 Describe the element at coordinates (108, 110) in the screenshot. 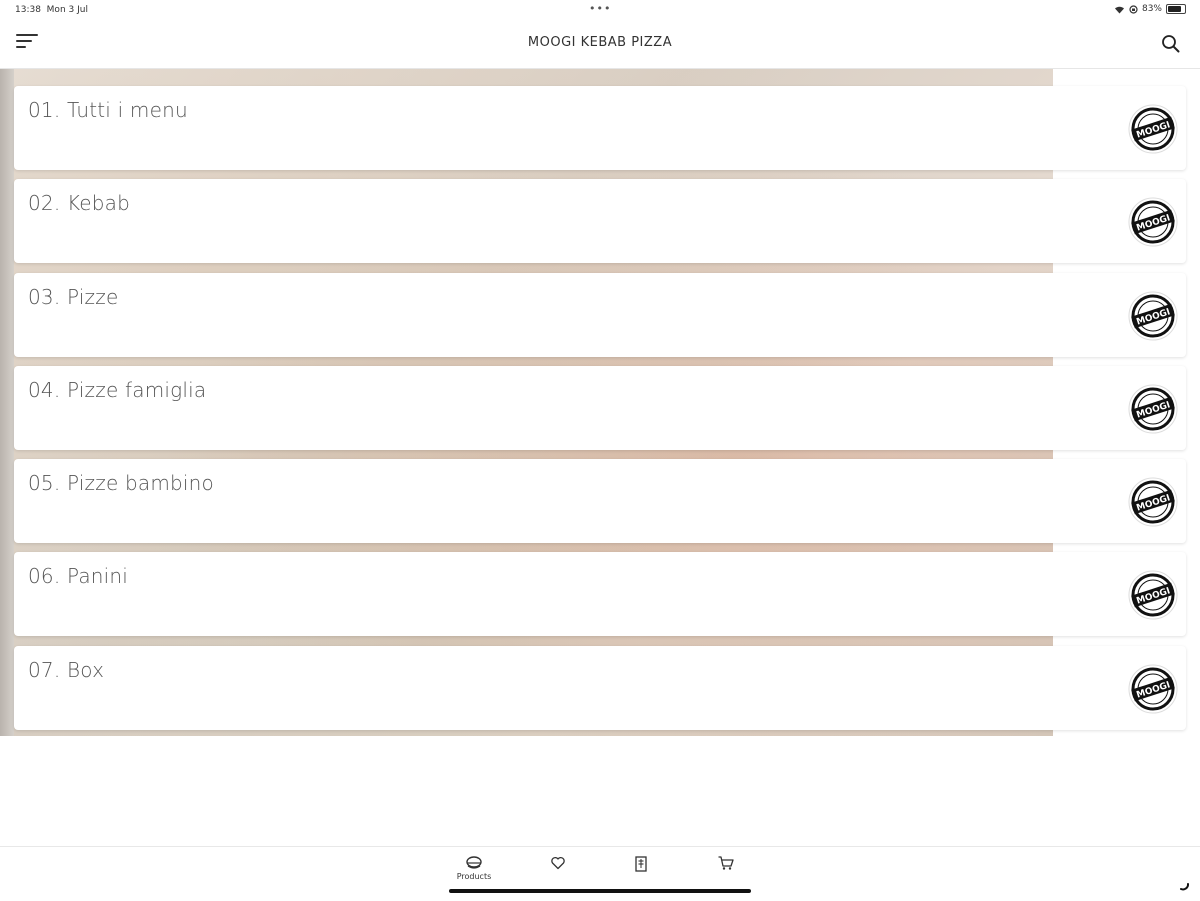

I see `category-label: 01. Tutti i menu` at that location.